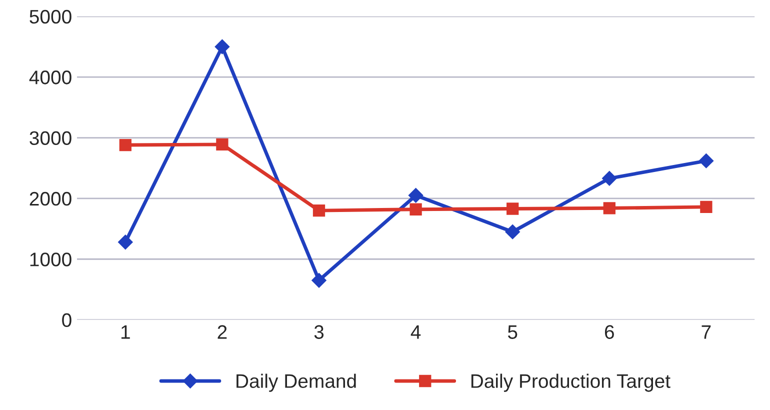  What do you see at coordinates (51, 138) in the screenshot?
I see `y-tick-label: 3000` at bounding box center [51, 138].